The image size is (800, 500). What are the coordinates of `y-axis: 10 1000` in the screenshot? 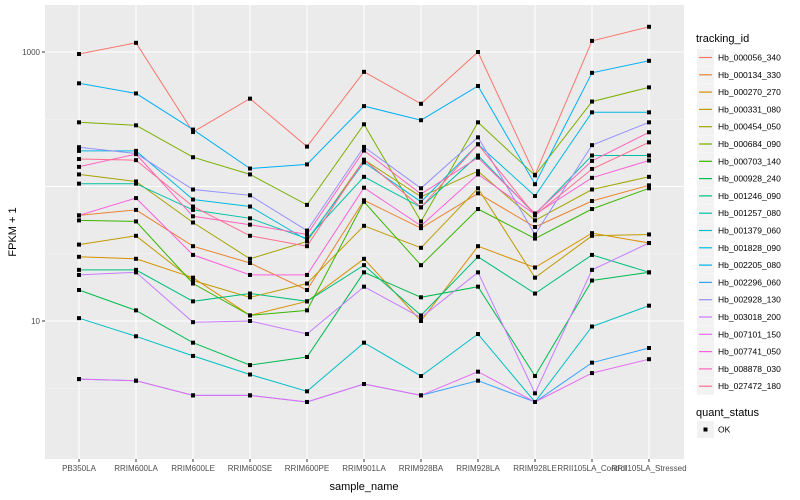 It's located at (33, 187).